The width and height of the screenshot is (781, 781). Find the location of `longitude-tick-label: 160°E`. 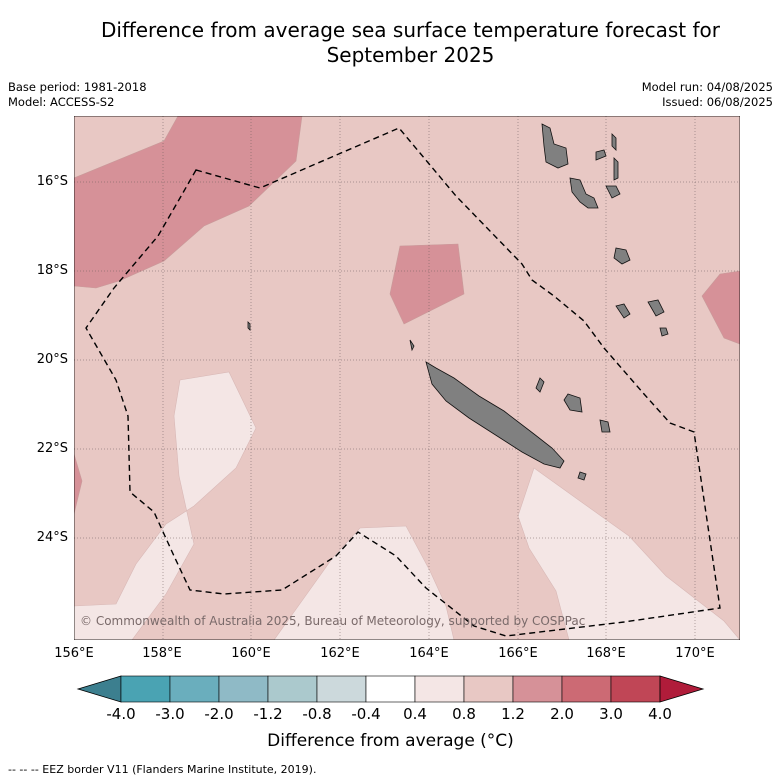

longitude-tick-label: 160°E is located at coordinates (251, 653).